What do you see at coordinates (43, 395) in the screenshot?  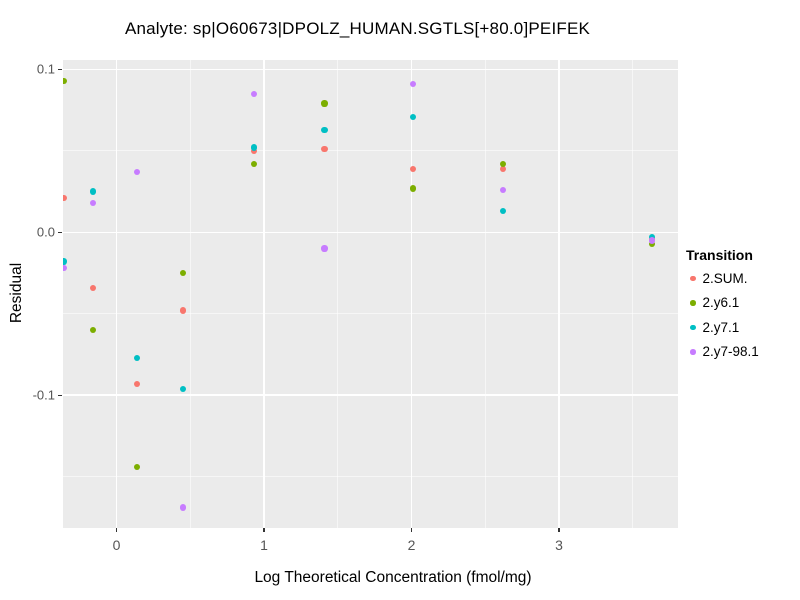 I see `y-tick-label: -0.1` at bounding box center [43, 395].